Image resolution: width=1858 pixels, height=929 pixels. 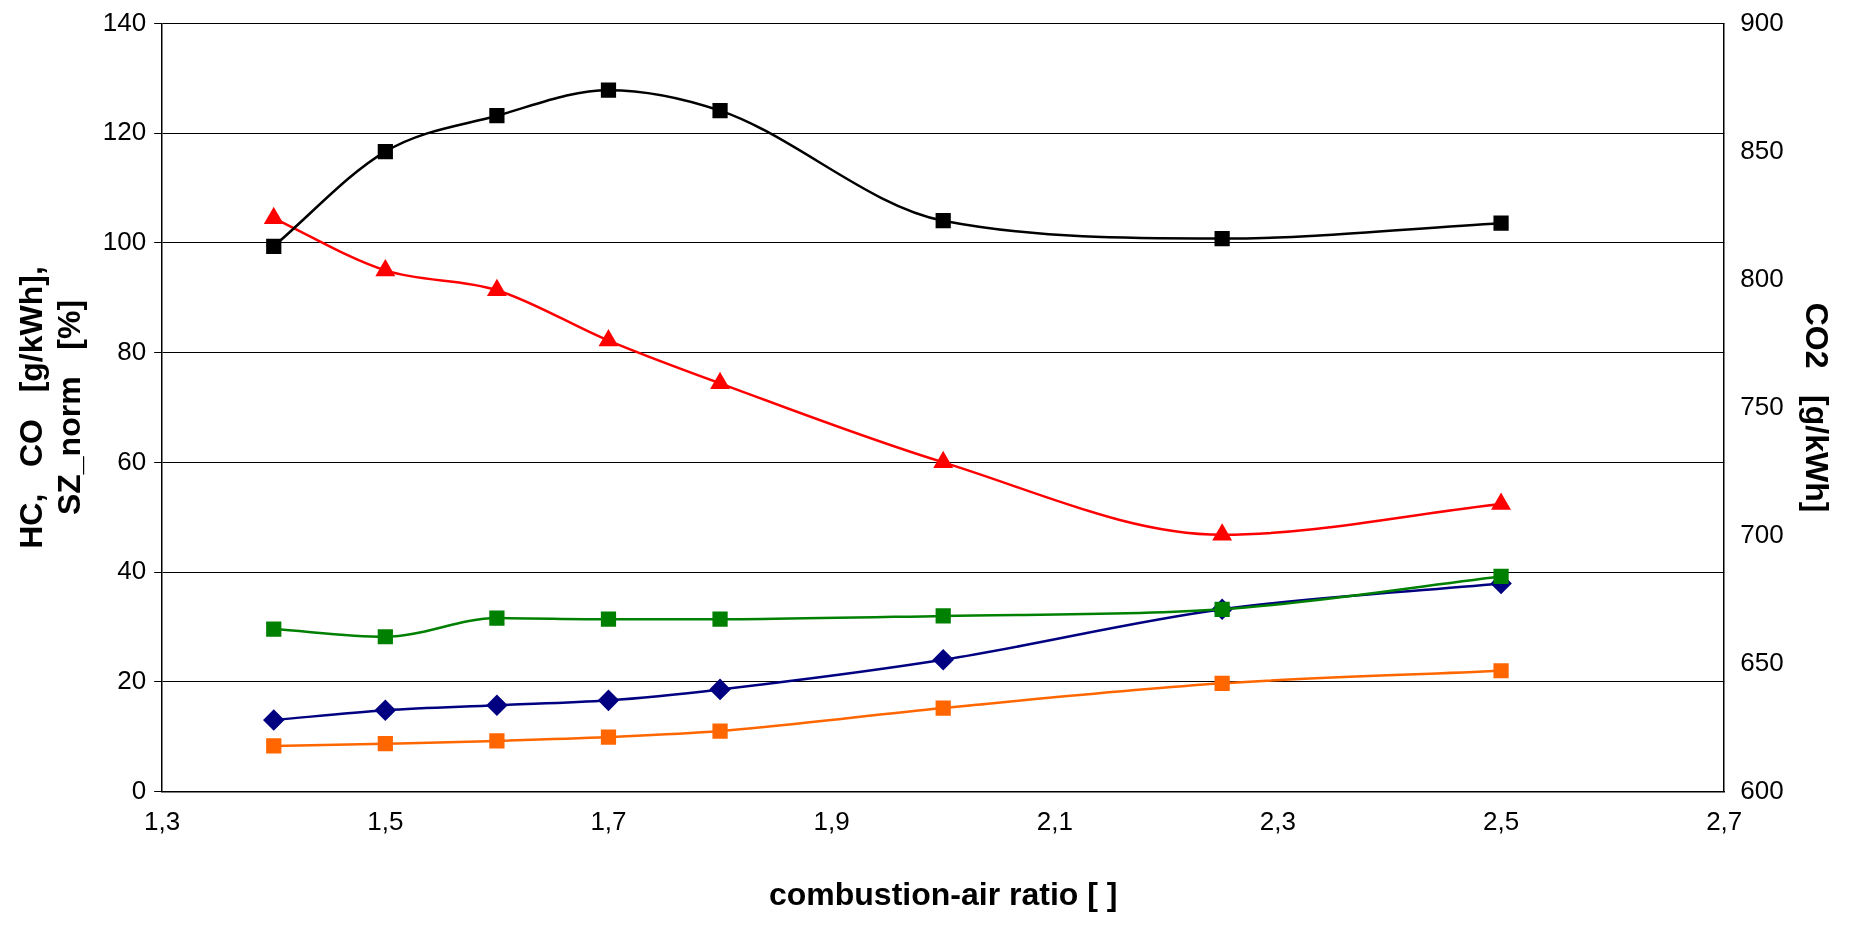 I want to click on y2-tick-label: 700, so click(x=1762, y=533).